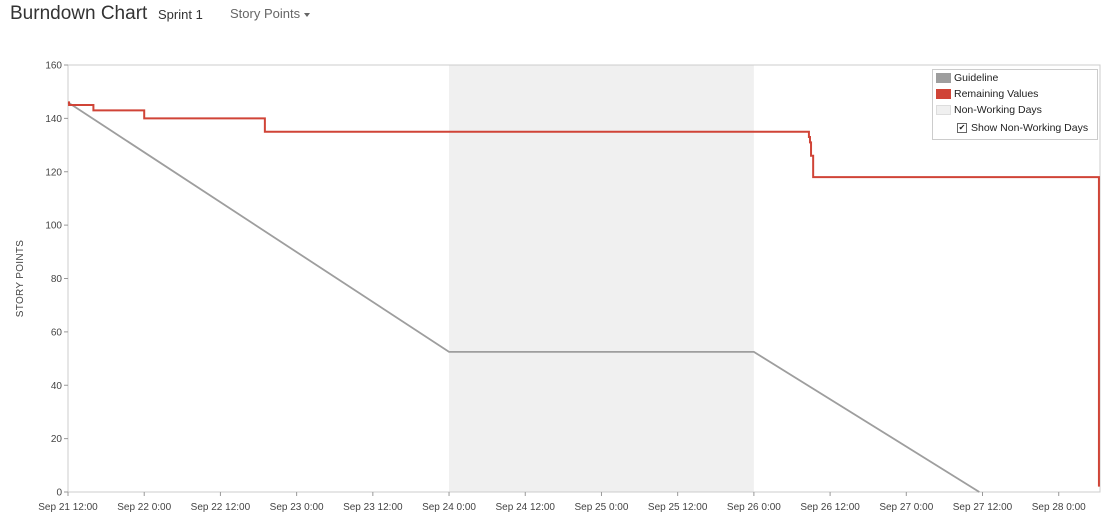 This screenshot has width=1112, height=522. I want to click on legend-item-non-working: Non-Working Days, so click(989, 110).